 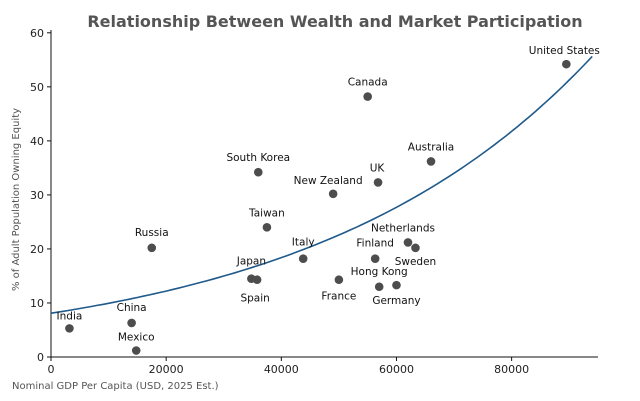 I want to click on data-point-china, so click(x=131, y=323).